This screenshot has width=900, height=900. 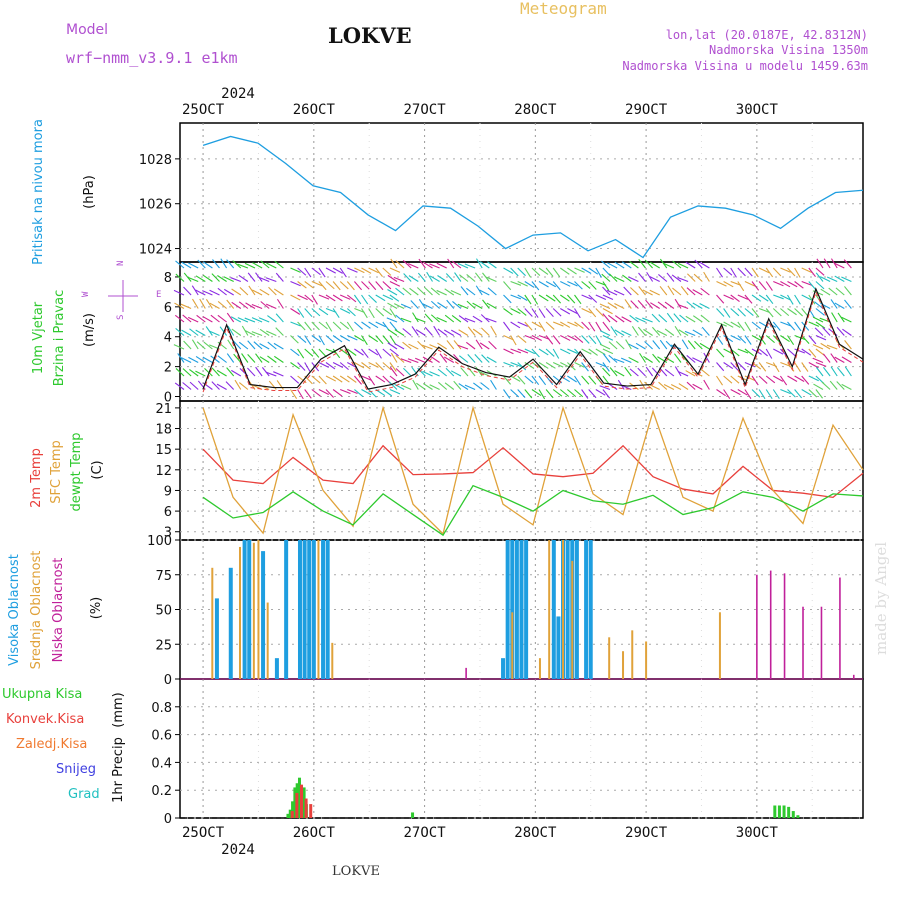 What do you see at coordinates (38, 337) in the screenshot?
I see `wind-ylabel-1: 10m Vjetar` at bounding box center [38, 337].